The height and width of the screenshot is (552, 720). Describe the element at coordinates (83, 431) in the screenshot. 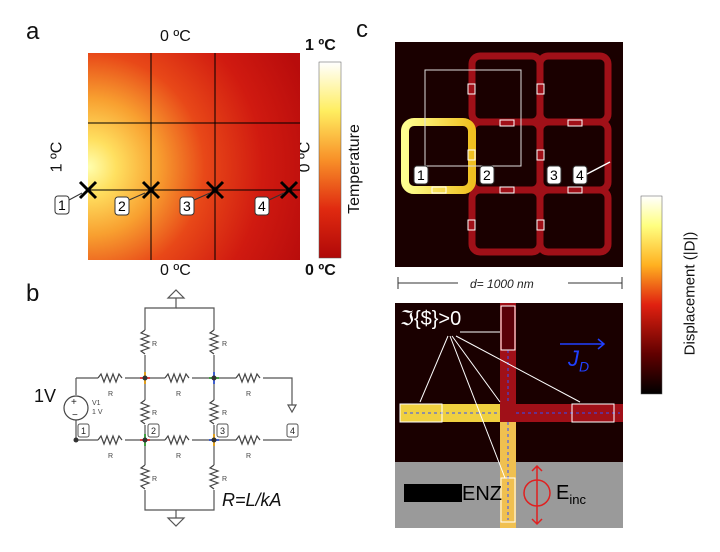

I see `node-b-1: 1` at that location.